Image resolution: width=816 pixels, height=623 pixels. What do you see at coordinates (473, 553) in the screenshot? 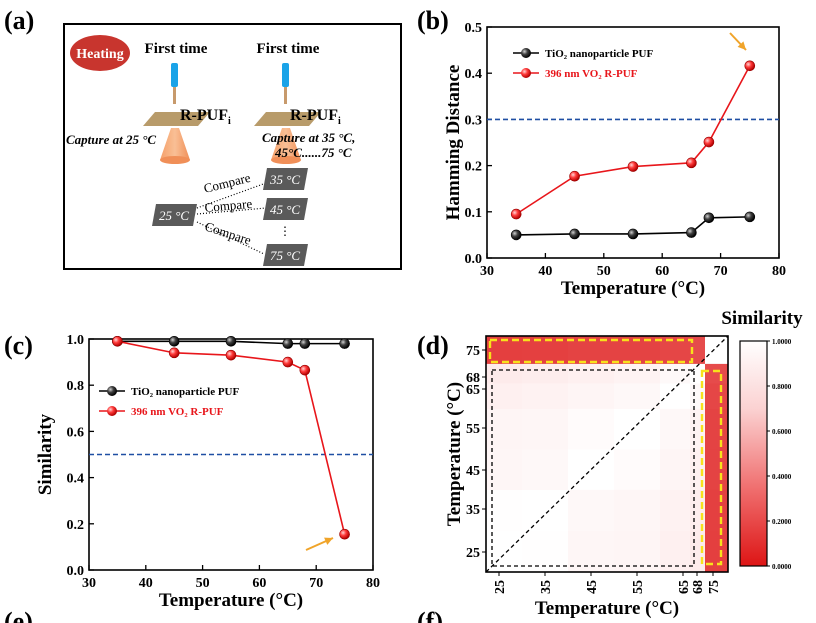
I see `y-tick-label: 25` at bounding box center [473, 553].